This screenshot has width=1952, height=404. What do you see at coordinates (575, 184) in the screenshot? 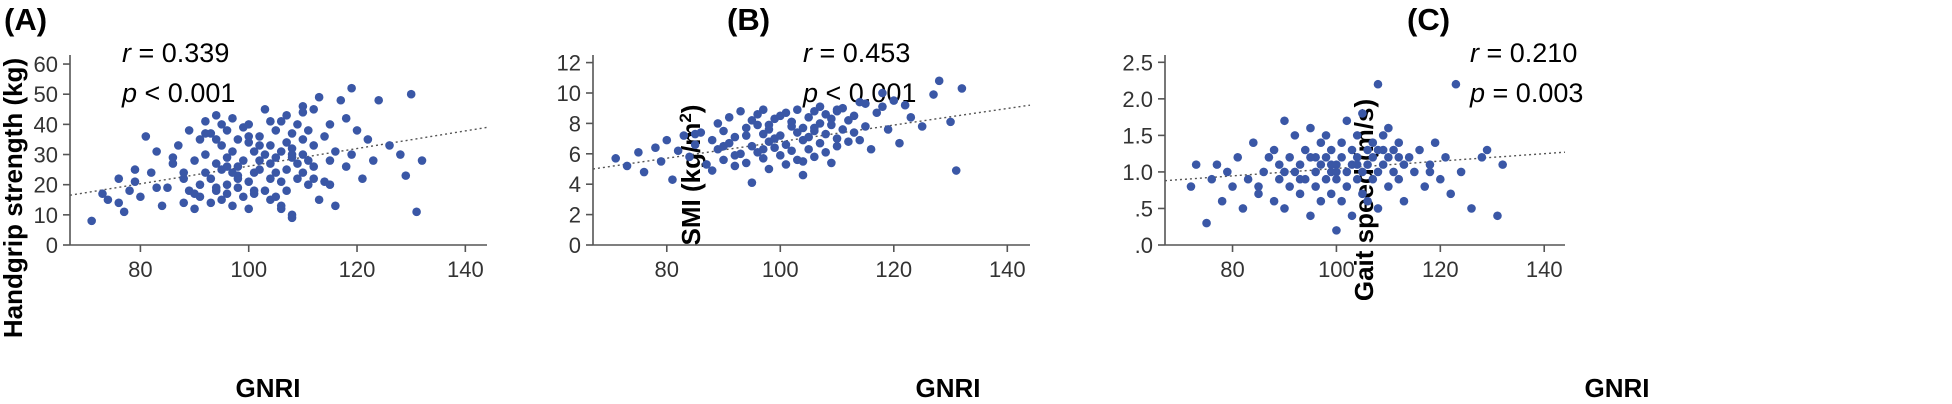
I see `y-tick-label: 4` at bounding box center [575, 184].